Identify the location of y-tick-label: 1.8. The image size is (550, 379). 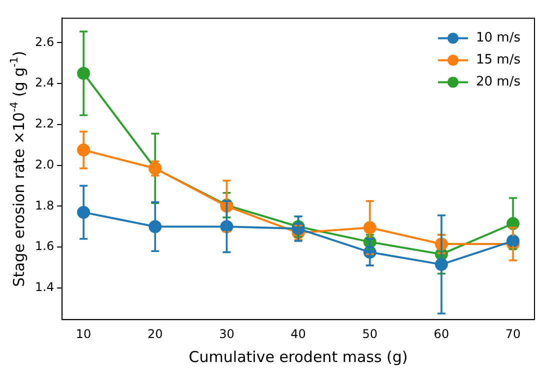
(44, 205).